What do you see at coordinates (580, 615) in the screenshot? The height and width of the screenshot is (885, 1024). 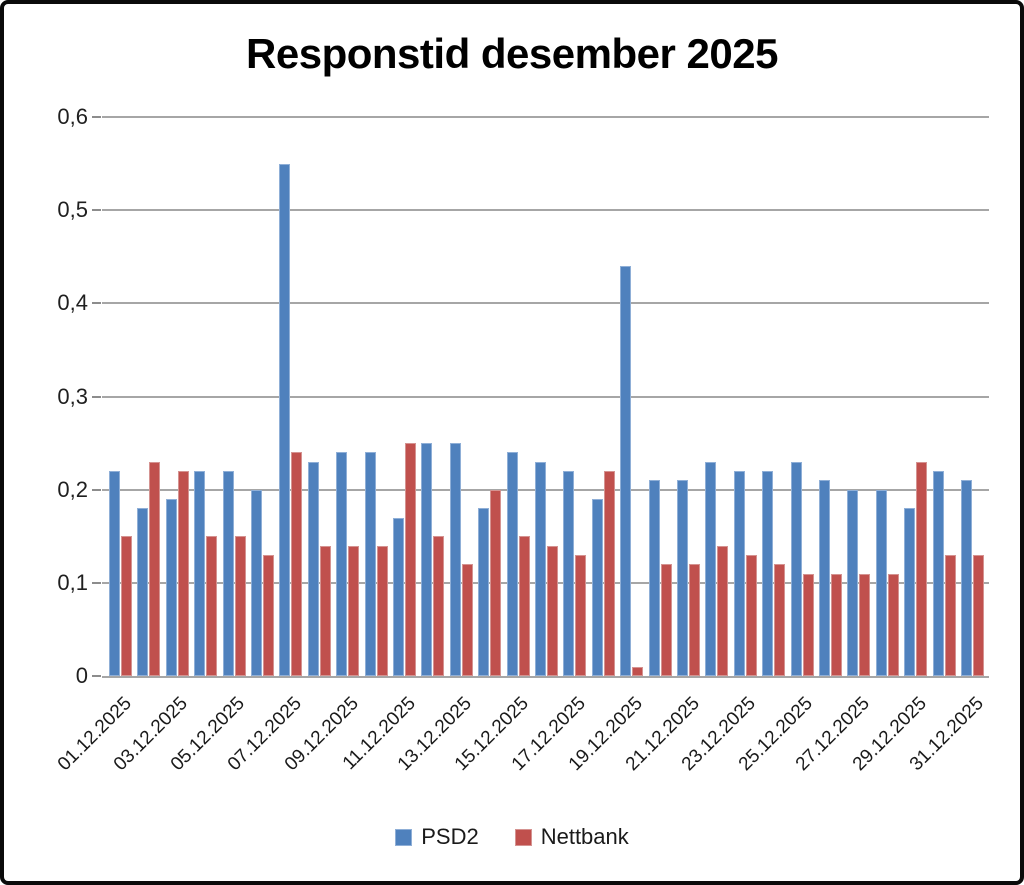 I see `bar-nettbank-17.12.2025` at bounding box center [580, 615].